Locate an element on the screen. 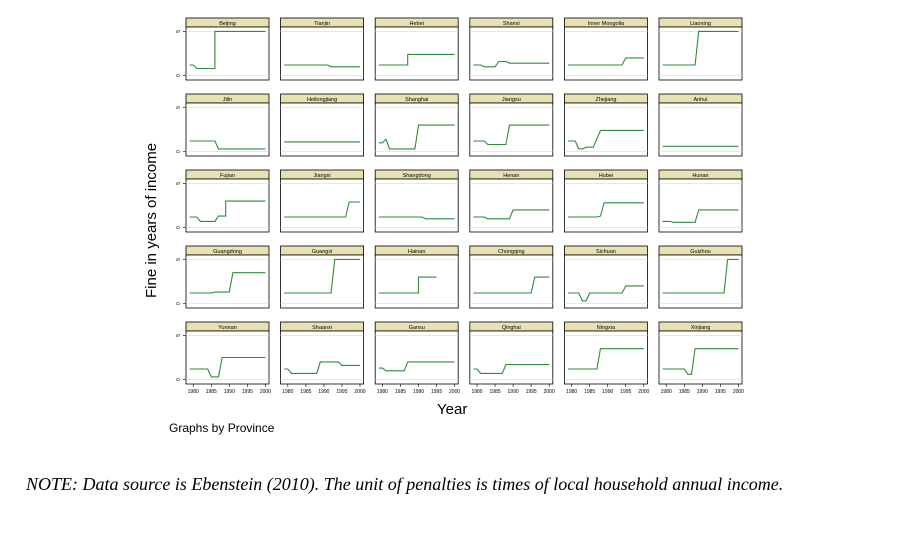  panel: Heilongjiang is located at coordinates (322, 125).